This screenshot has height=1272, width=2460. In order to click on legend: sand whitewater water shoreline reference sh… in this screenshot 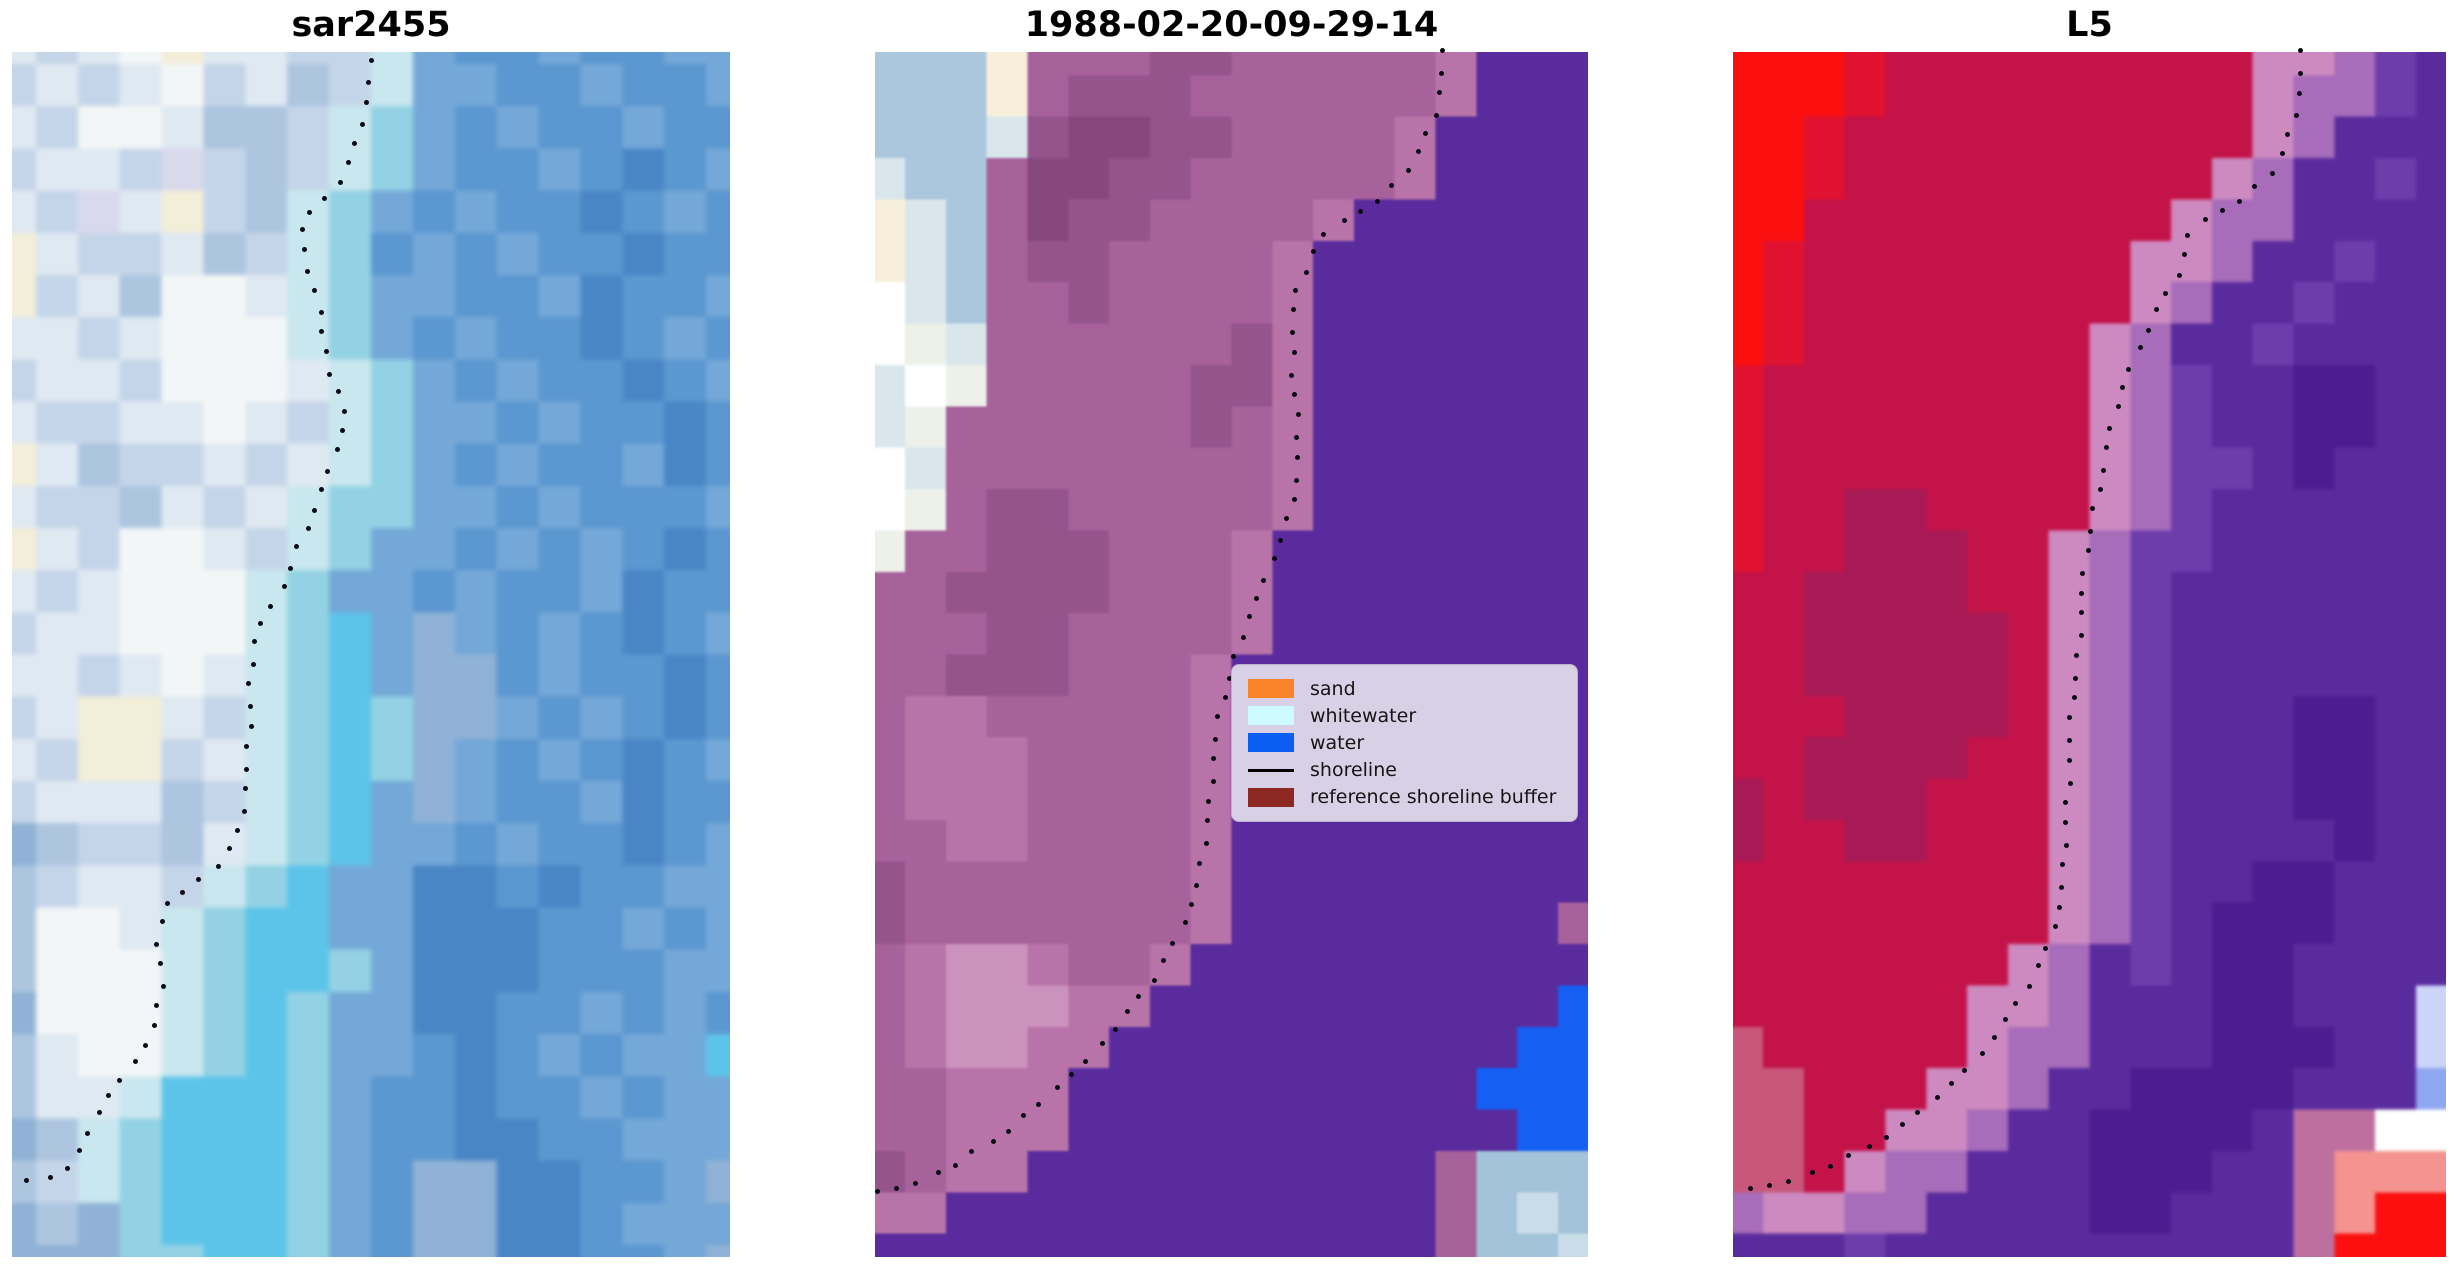, I will do `click(1404, 743)`.